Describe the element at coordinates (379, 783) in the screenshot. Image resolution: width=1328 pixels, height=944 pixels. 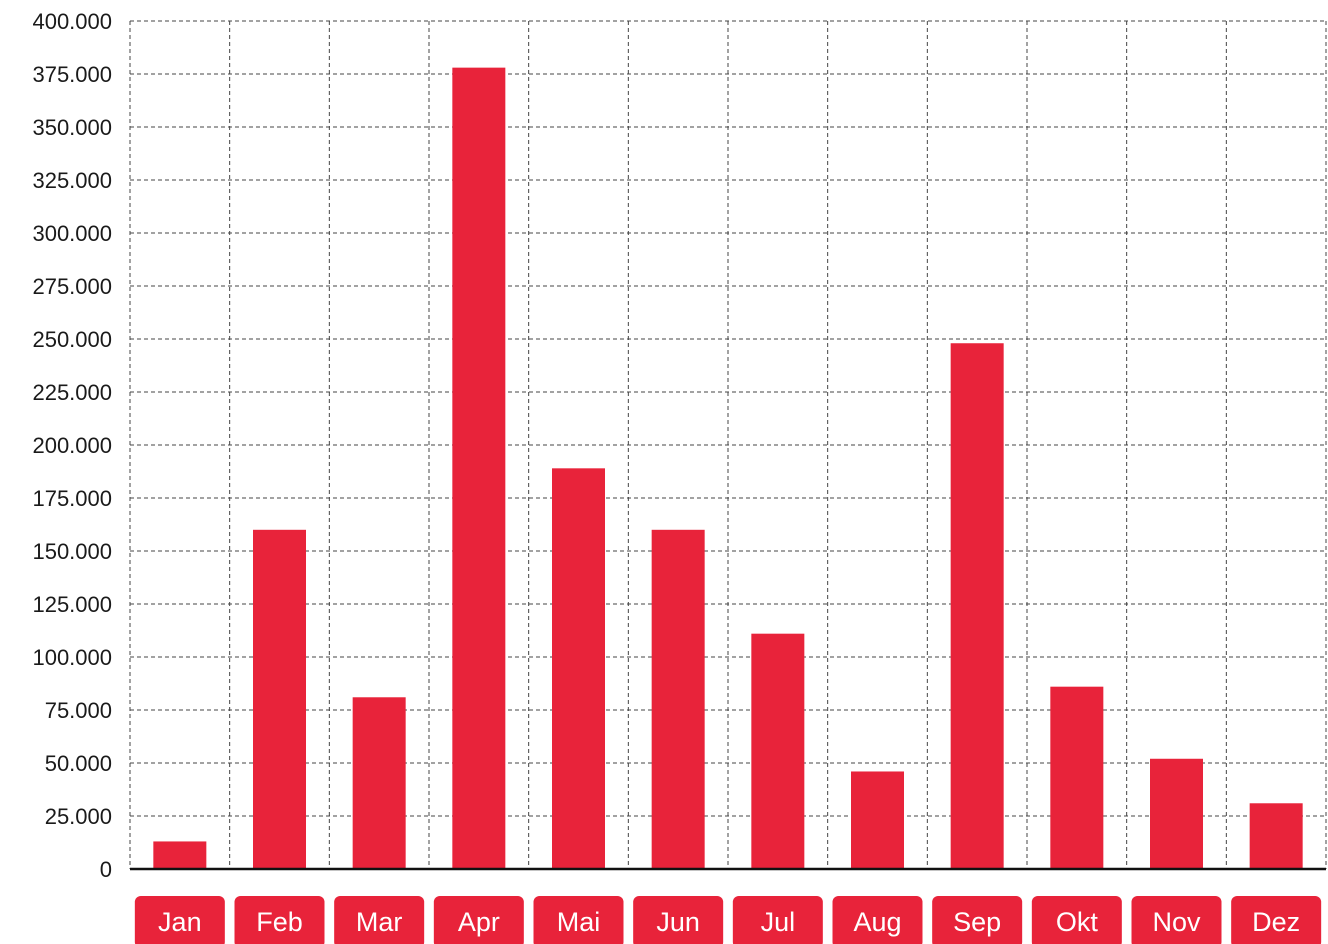
I see `bar-mar` at that location.